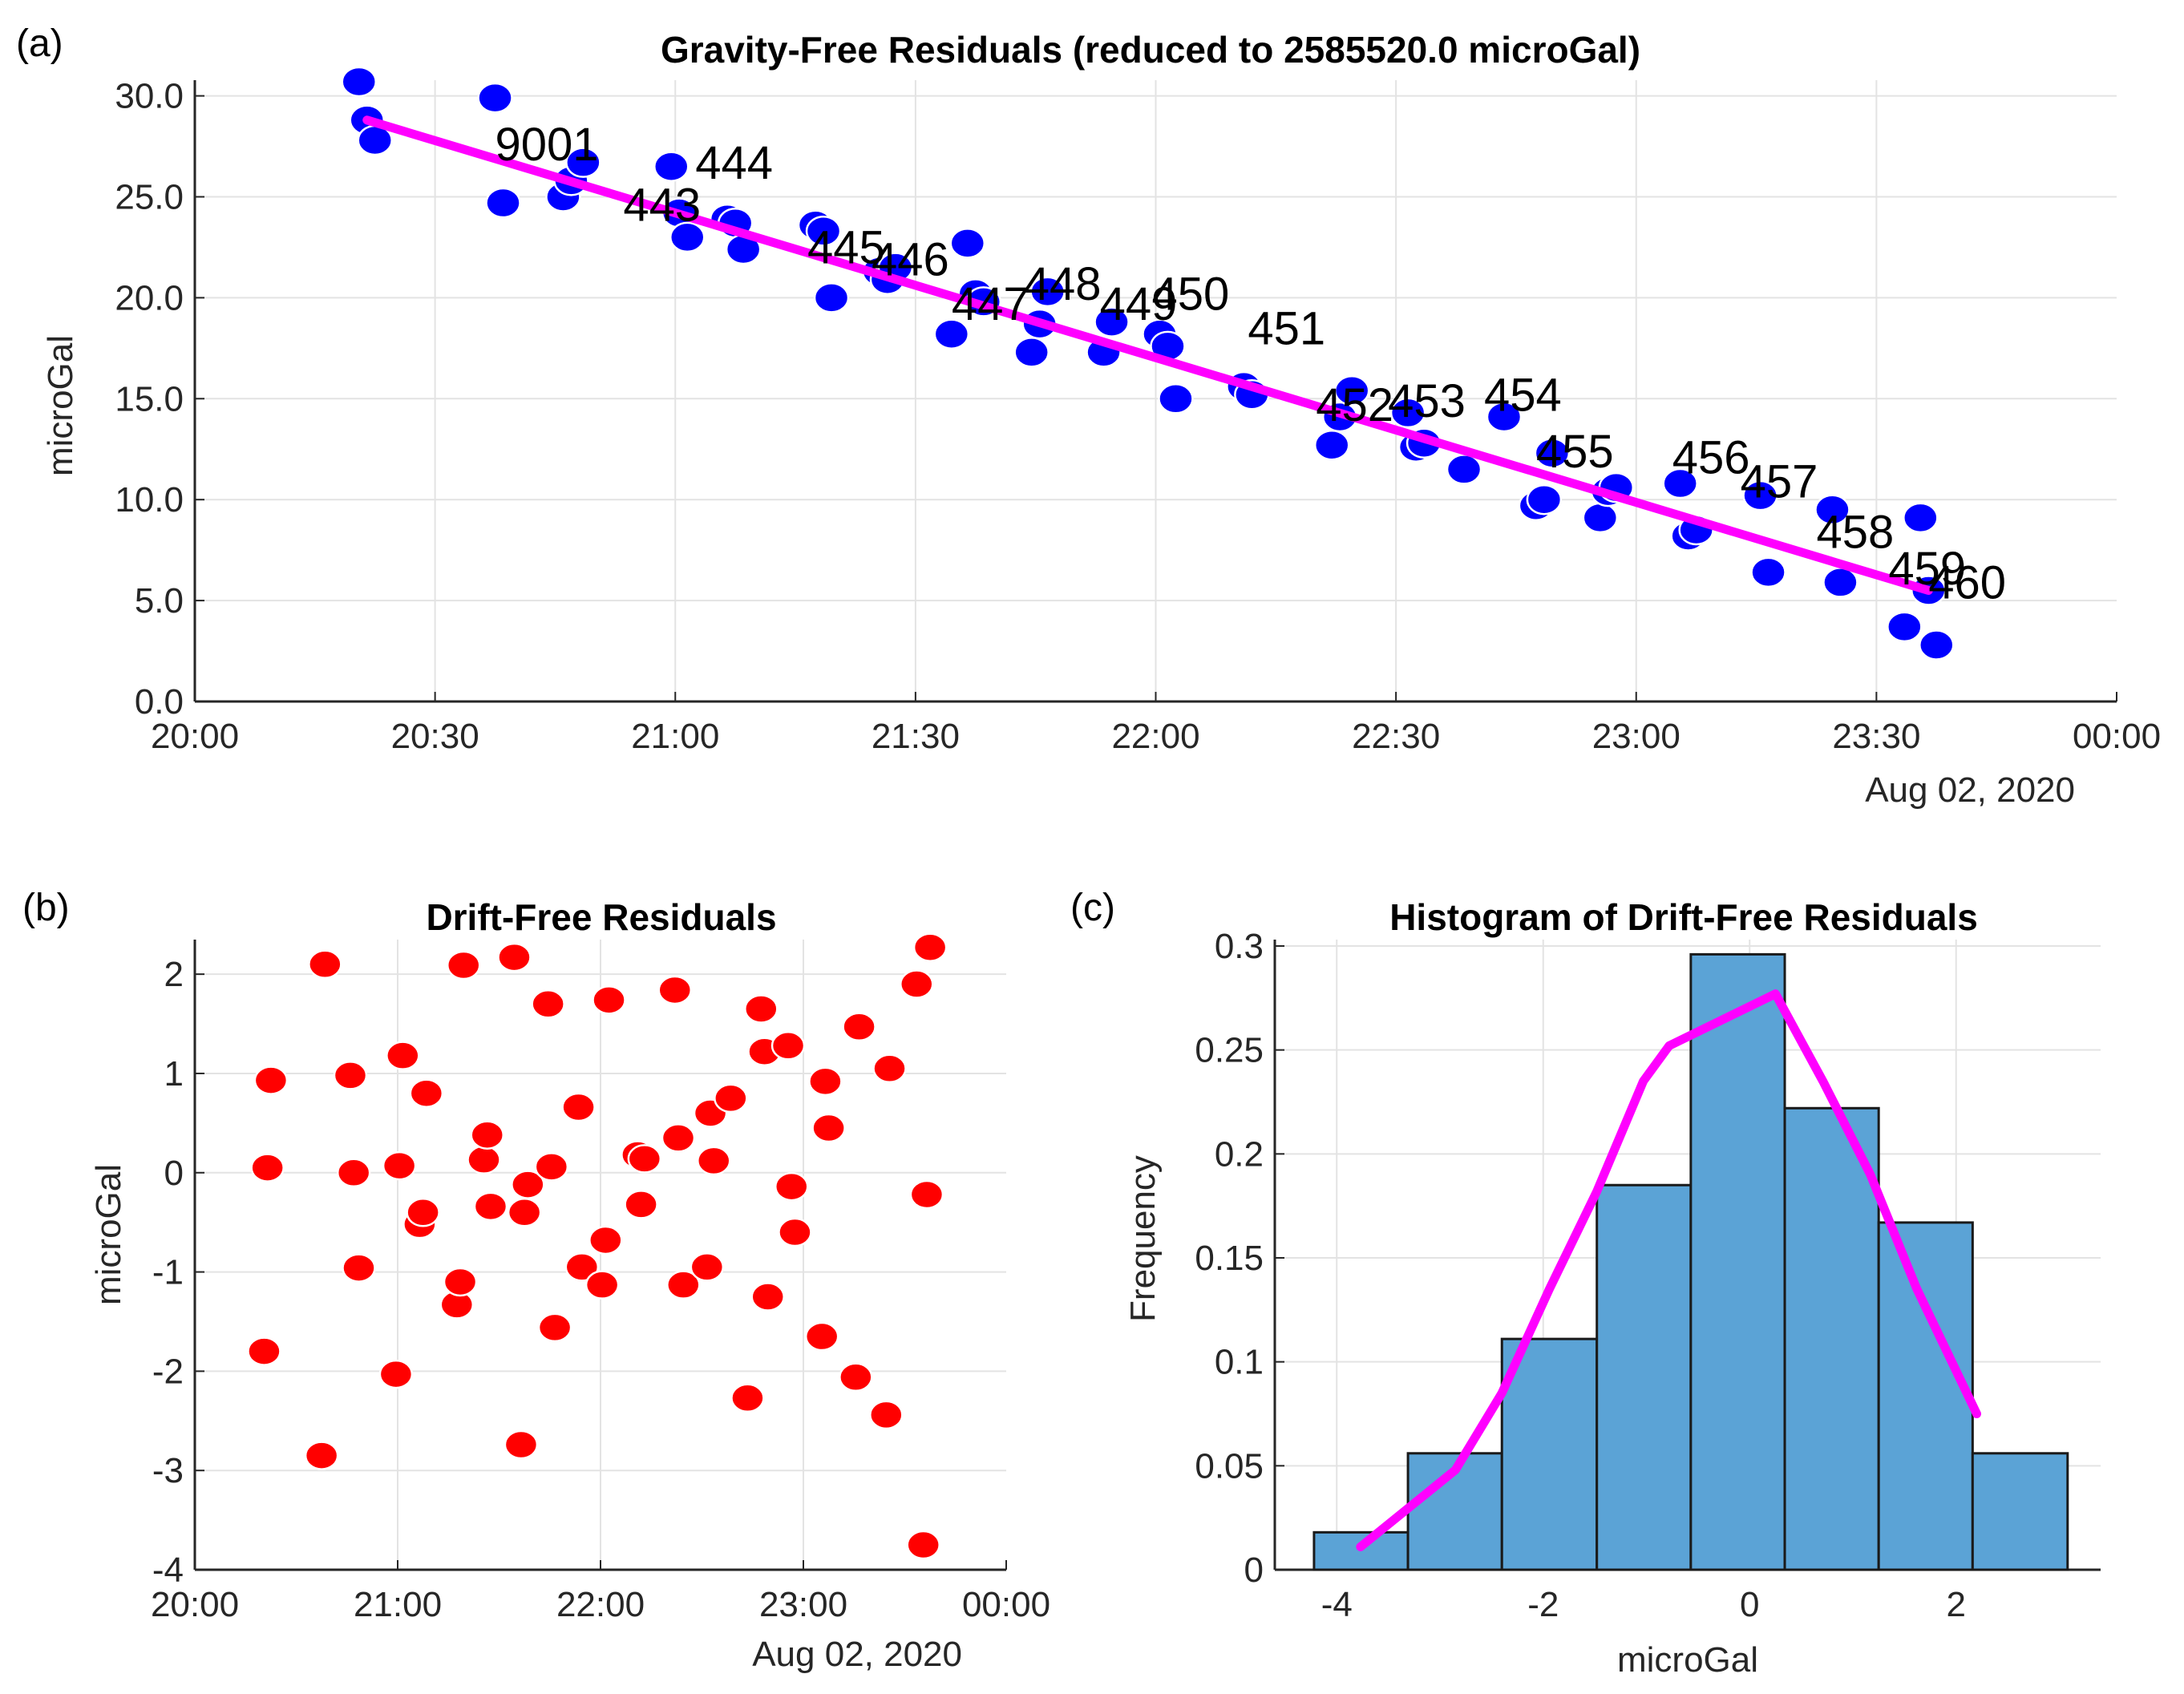 The height and width of the screenshot is (1694, 2184). I want to click on station-label: 445, so click(846, 248).